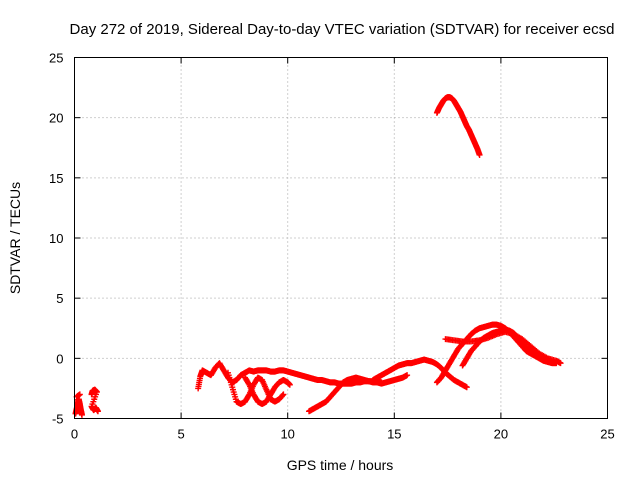 Image resolution: width=640 pixels, height=480 pixels. I want to click on y-tick-label: 5, so click(59, 298).